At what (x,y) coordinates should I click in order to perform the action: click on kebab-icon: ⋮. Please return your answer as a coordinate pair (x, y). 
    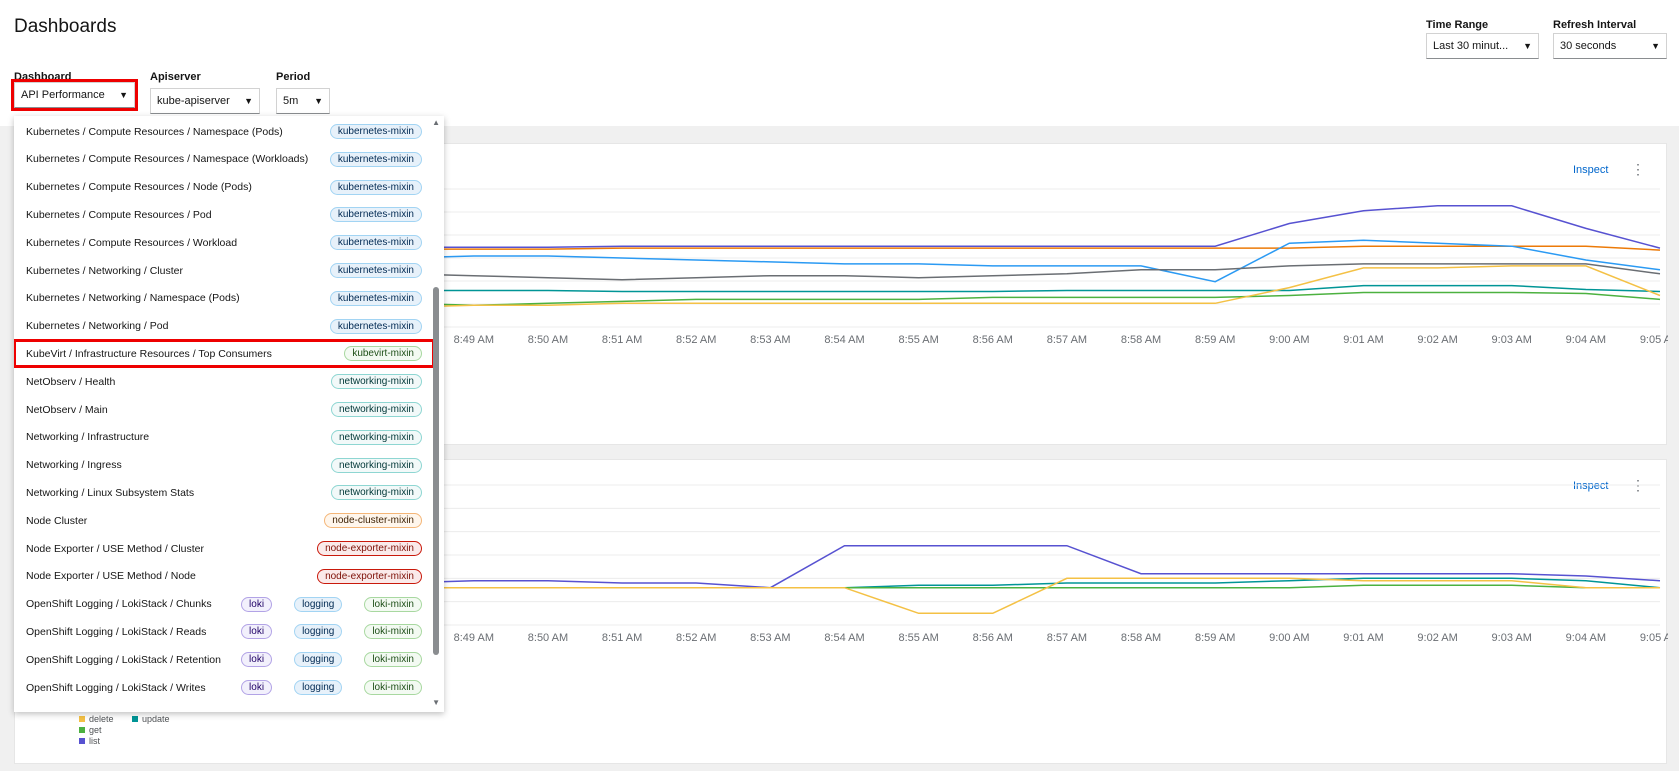
    Looking at the image, I should click on (1638, 169).